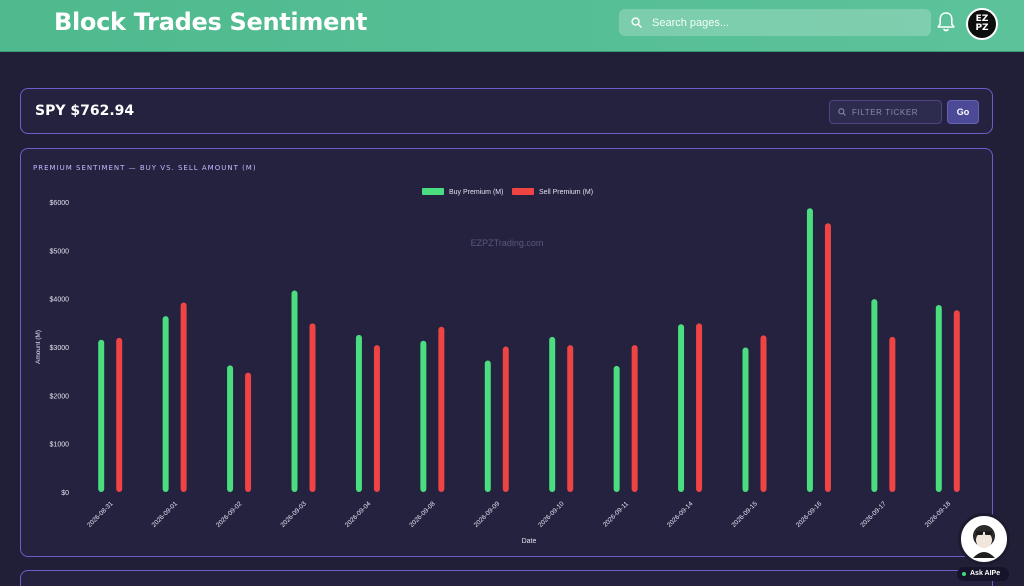 The width and height of the screenshot is (1024, 586). Describe the element at coordinates (946, 22) in the screenshot. I see `bell-icon` at that location.